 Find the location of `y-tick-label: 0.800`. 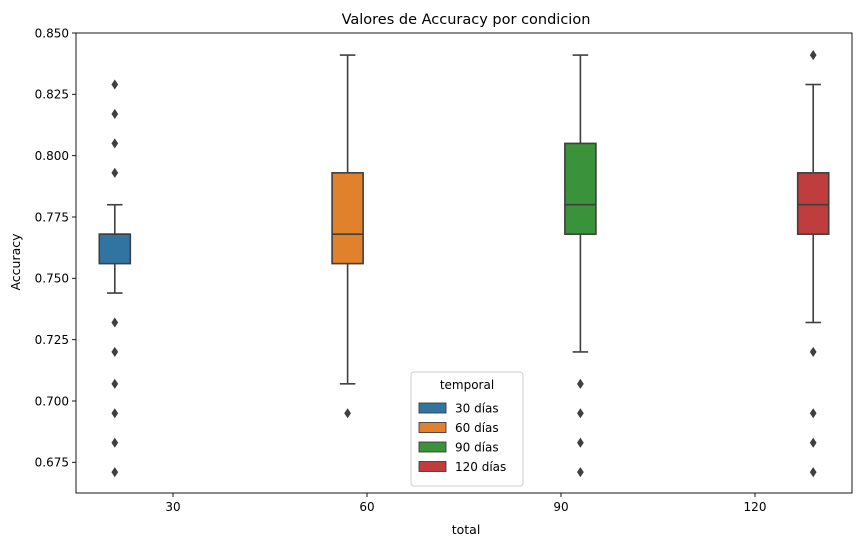

y-tick-label: 0.800 is located at coordinates (52, 156).